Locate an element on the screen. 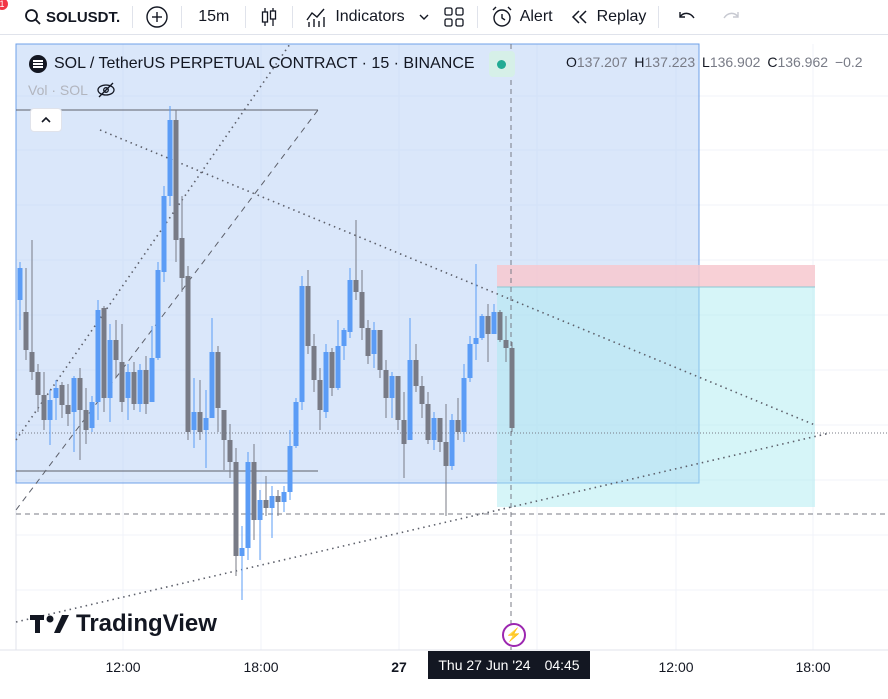  volume-legend: Vol · SOL is located at coordinates (72, 90).